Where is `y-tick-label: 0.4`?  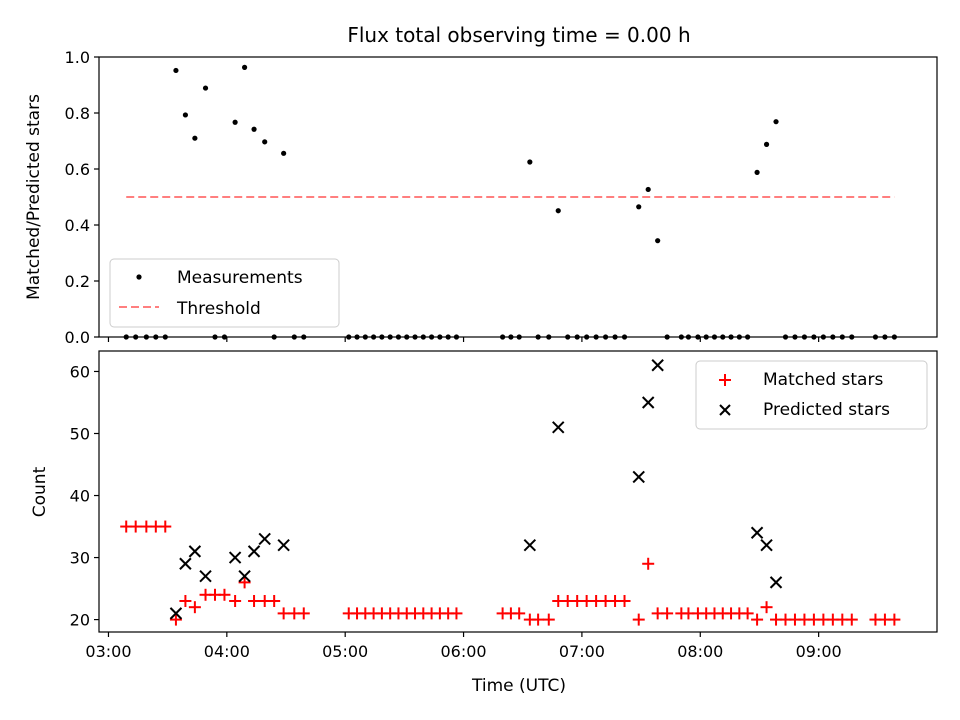
y-tick-label: 0.4 is located at coordinates (77, 225).